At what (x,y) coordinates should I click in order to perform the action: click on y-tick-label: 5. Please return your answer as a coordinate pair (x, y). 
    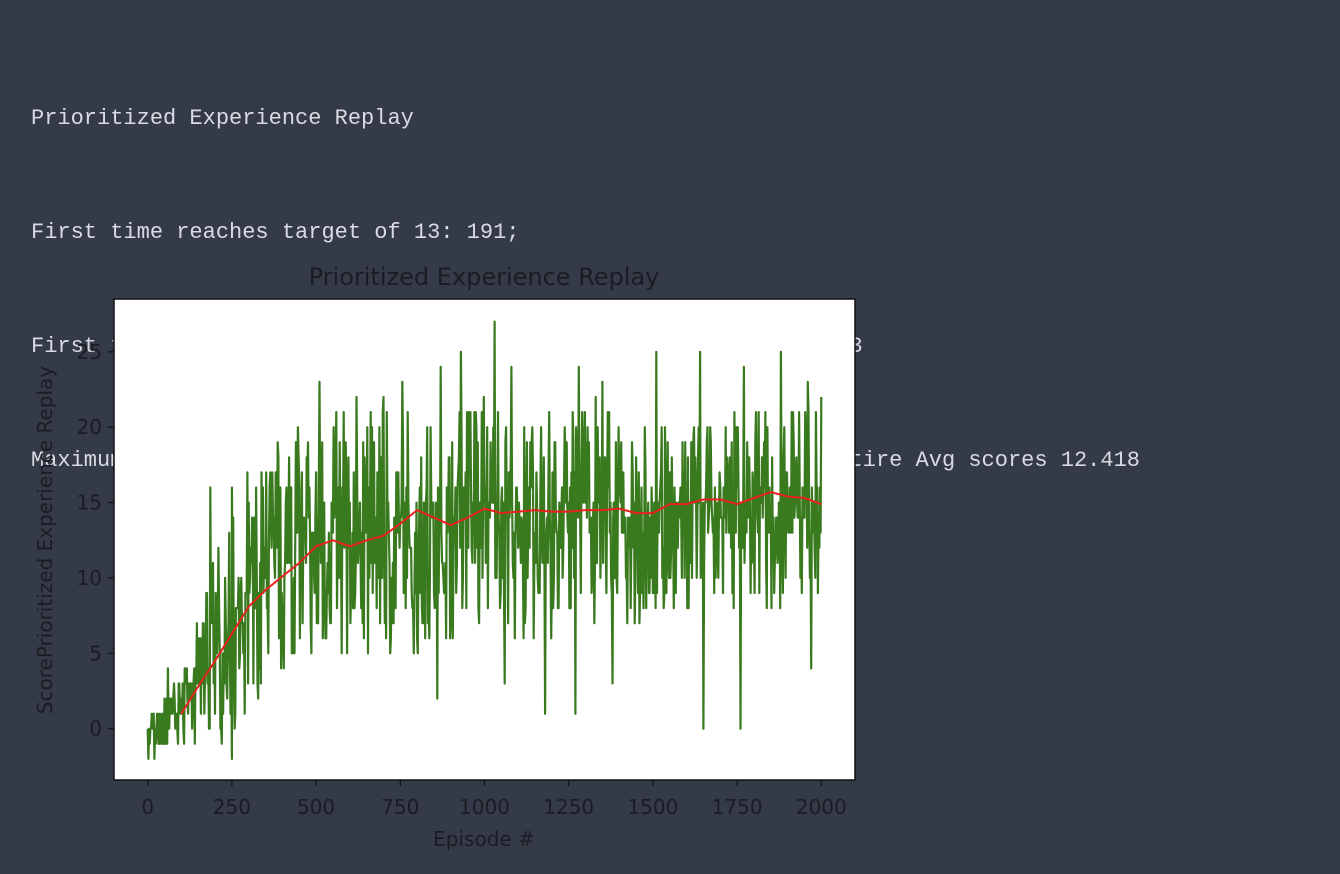
    Looking at the image, I should click on (95, 653).